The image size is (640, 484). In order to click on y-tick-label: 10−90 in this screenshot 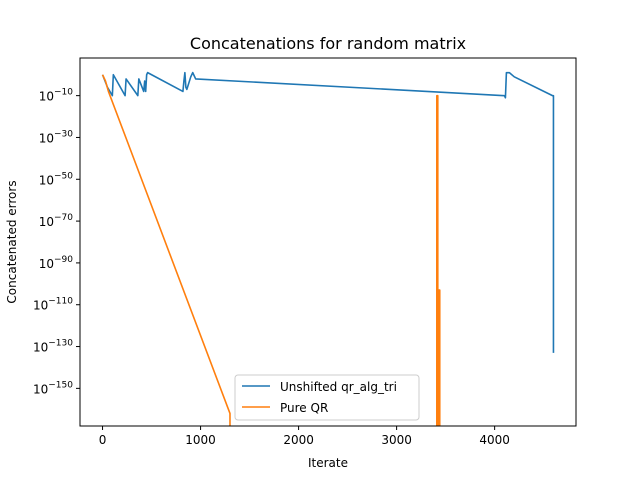, I will do `click(56, 263)`.